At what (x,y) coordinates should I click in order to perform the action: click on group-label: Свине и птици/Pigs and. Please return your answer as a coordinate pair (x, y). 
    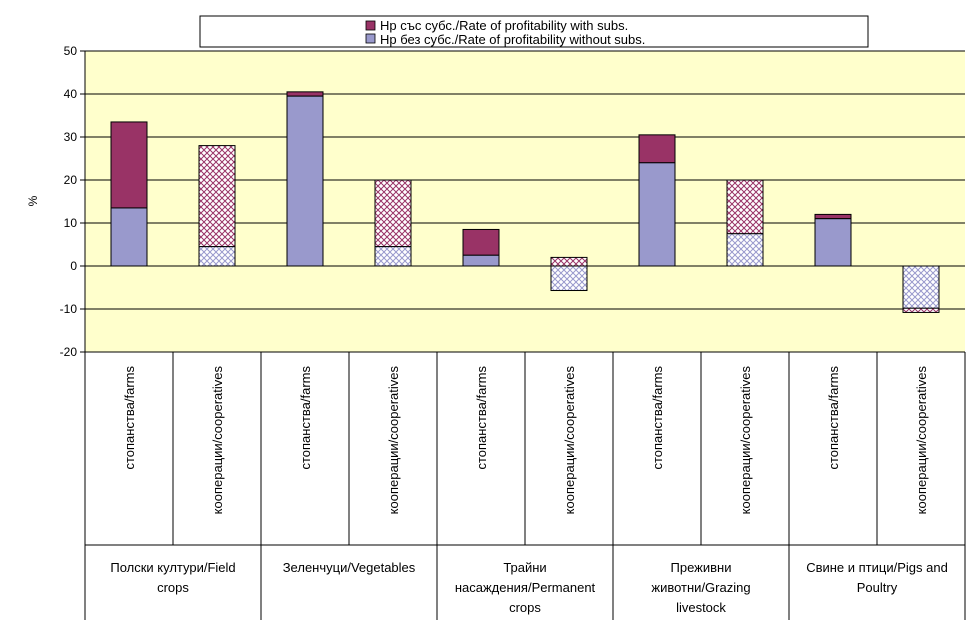
    Looking at the image, I should click on (877, 567).